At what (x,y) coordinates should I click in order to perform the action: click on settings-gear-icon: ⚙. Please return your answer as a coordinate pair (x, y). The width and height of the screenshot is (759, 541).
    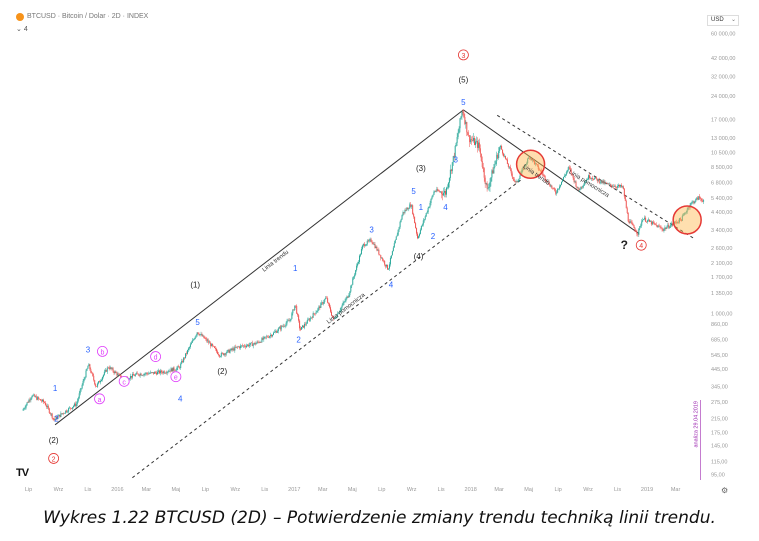
    Looking at the image, I should click on (725, 490).